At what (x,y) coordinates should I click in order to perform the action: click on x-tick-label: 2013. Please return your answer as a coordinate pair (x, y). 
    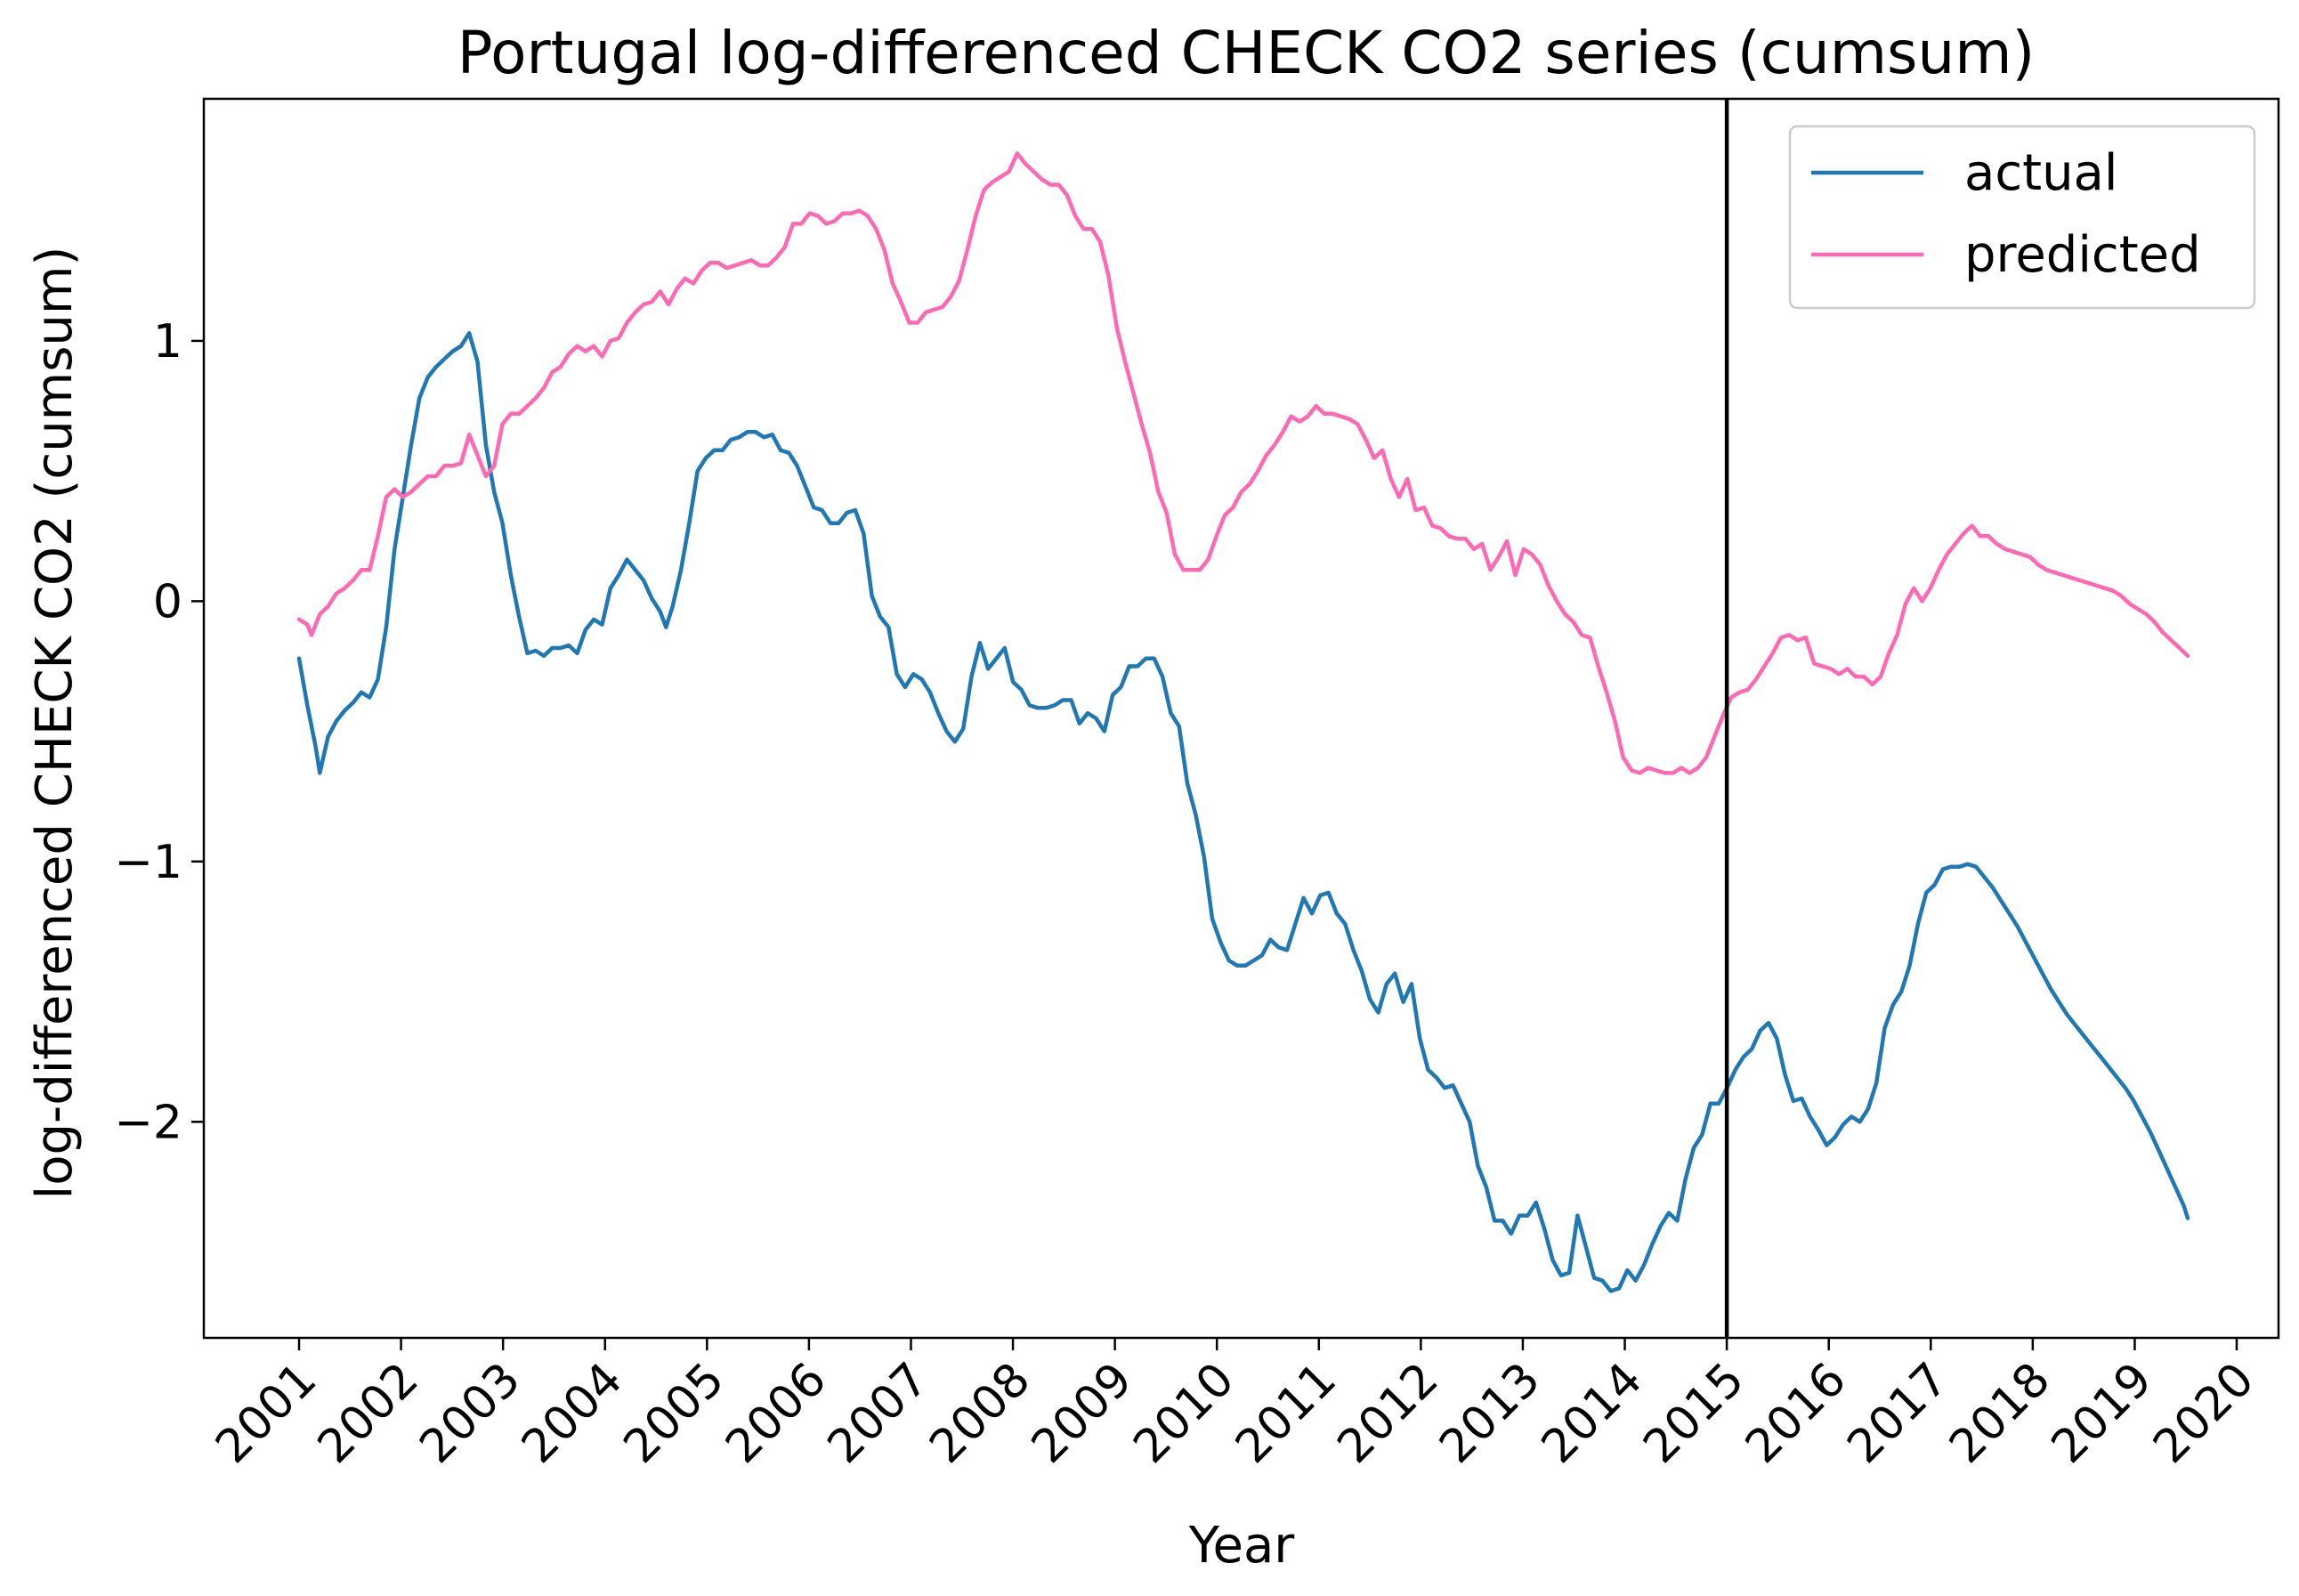
    Looking at the image, I should click on (1490, 1413).